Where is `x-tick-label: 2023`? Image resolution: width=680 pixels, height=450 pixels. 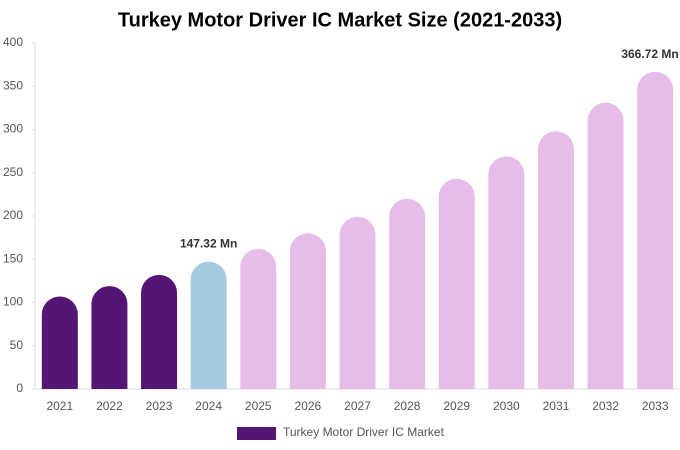
x-tick-label: 2023 is located at coordinates (159, 406).